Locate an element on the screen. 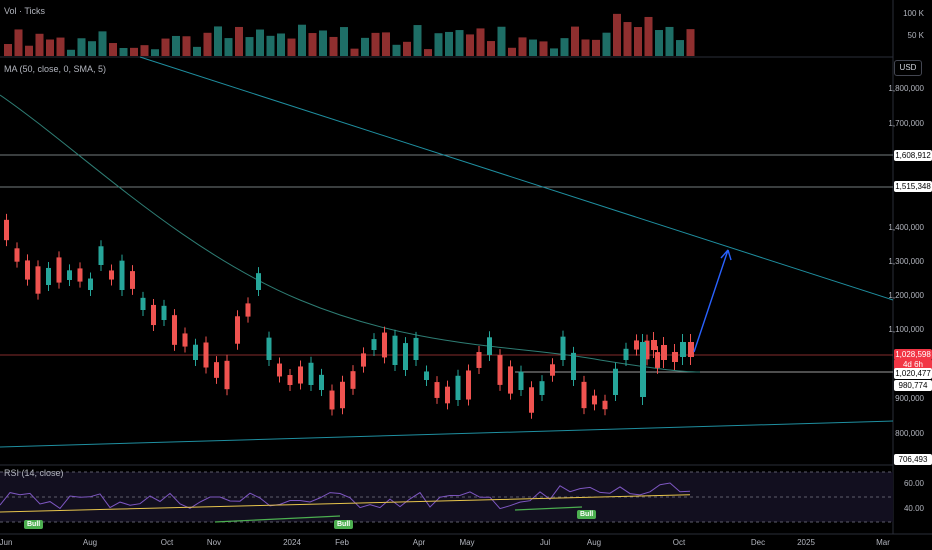  level-price-tag: 980,774 is located at coordinates (913, 385).